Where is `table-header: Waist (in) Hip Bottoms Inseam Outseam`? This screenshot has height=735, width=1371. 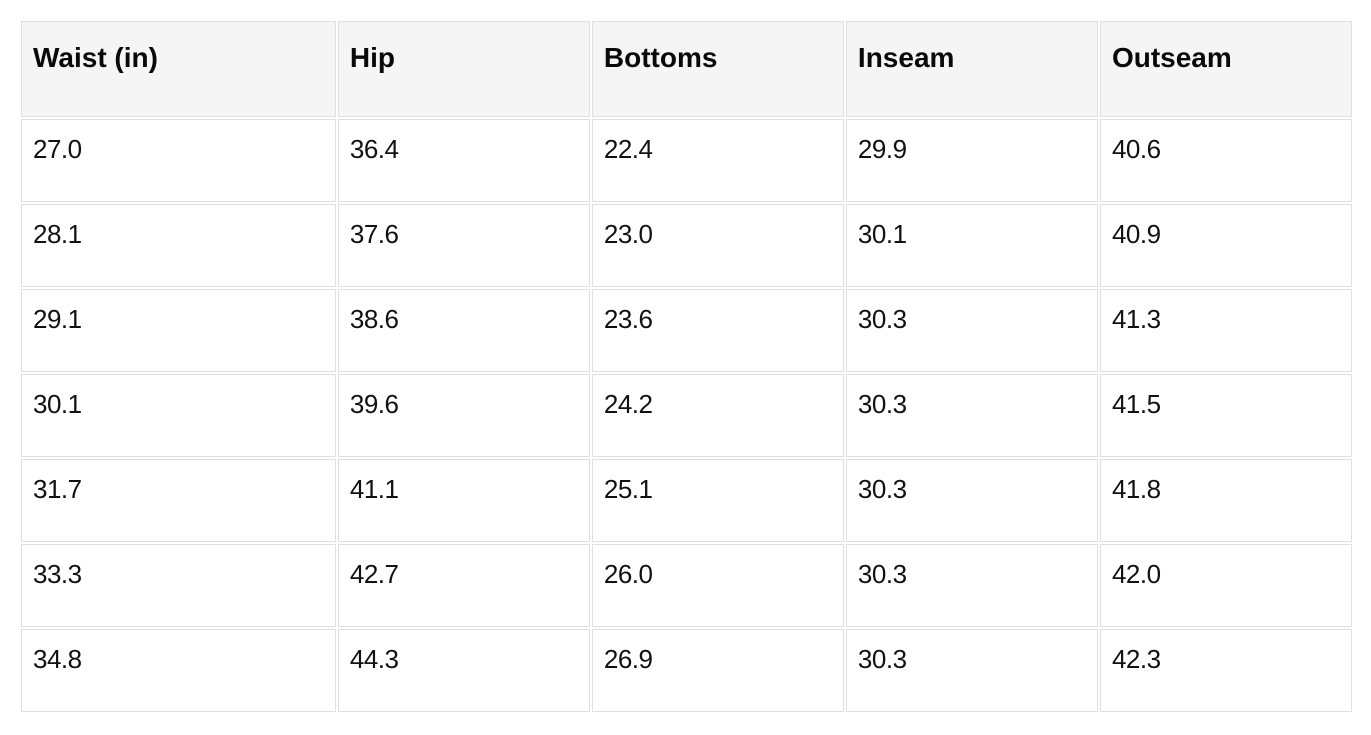 table-header: Waist (in) Hip Bottoms Inseam Outseam is located at coordinates (686, 69).